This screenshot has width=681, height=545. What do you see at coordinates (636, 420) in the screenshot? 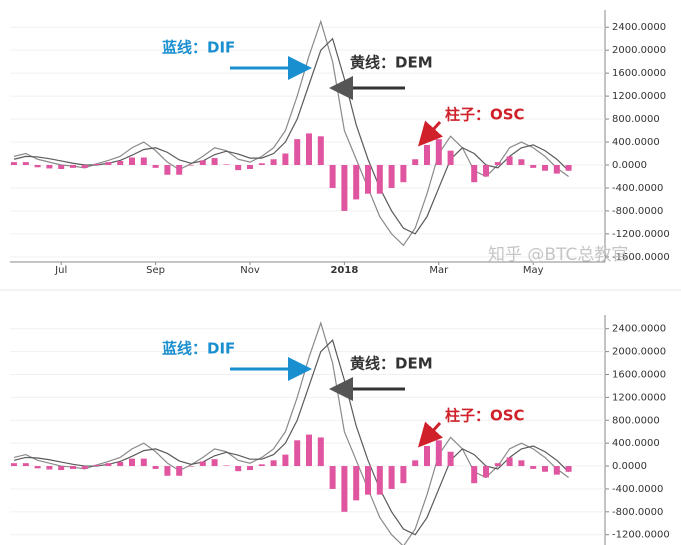
I see `y-tick-label: 800.0000` at bounding box center [636, 420].